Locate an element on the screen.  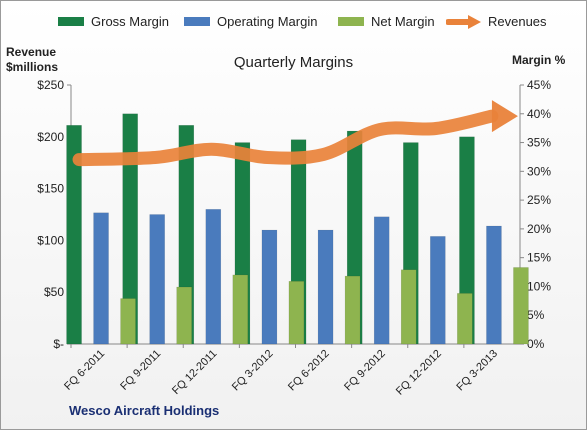
y-axis-left-label: Revenue $millions is located at coordinates (32, 60).